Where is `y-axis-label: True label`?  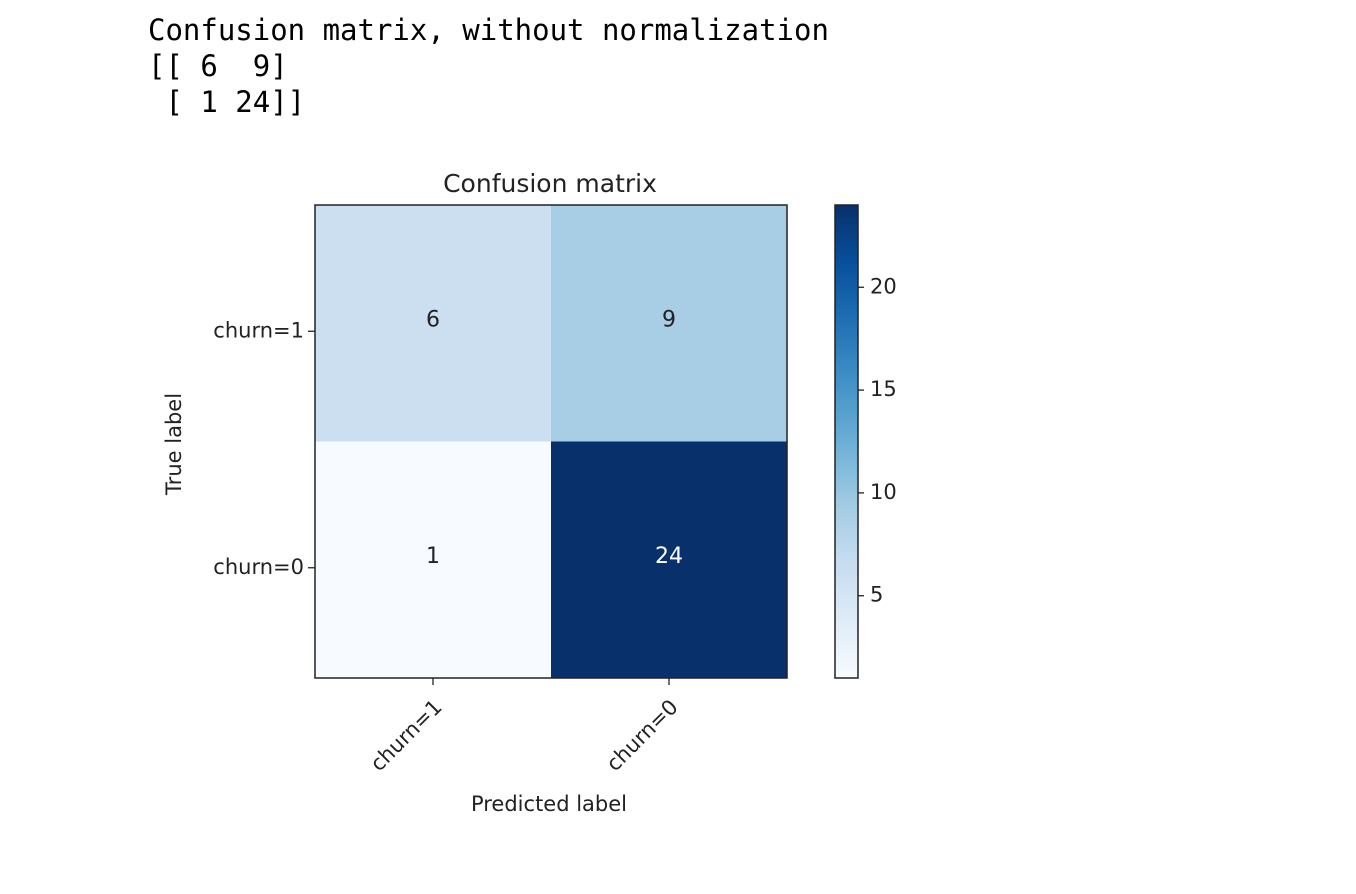 y-axis-label: True label is located at coordinates (174, 444).